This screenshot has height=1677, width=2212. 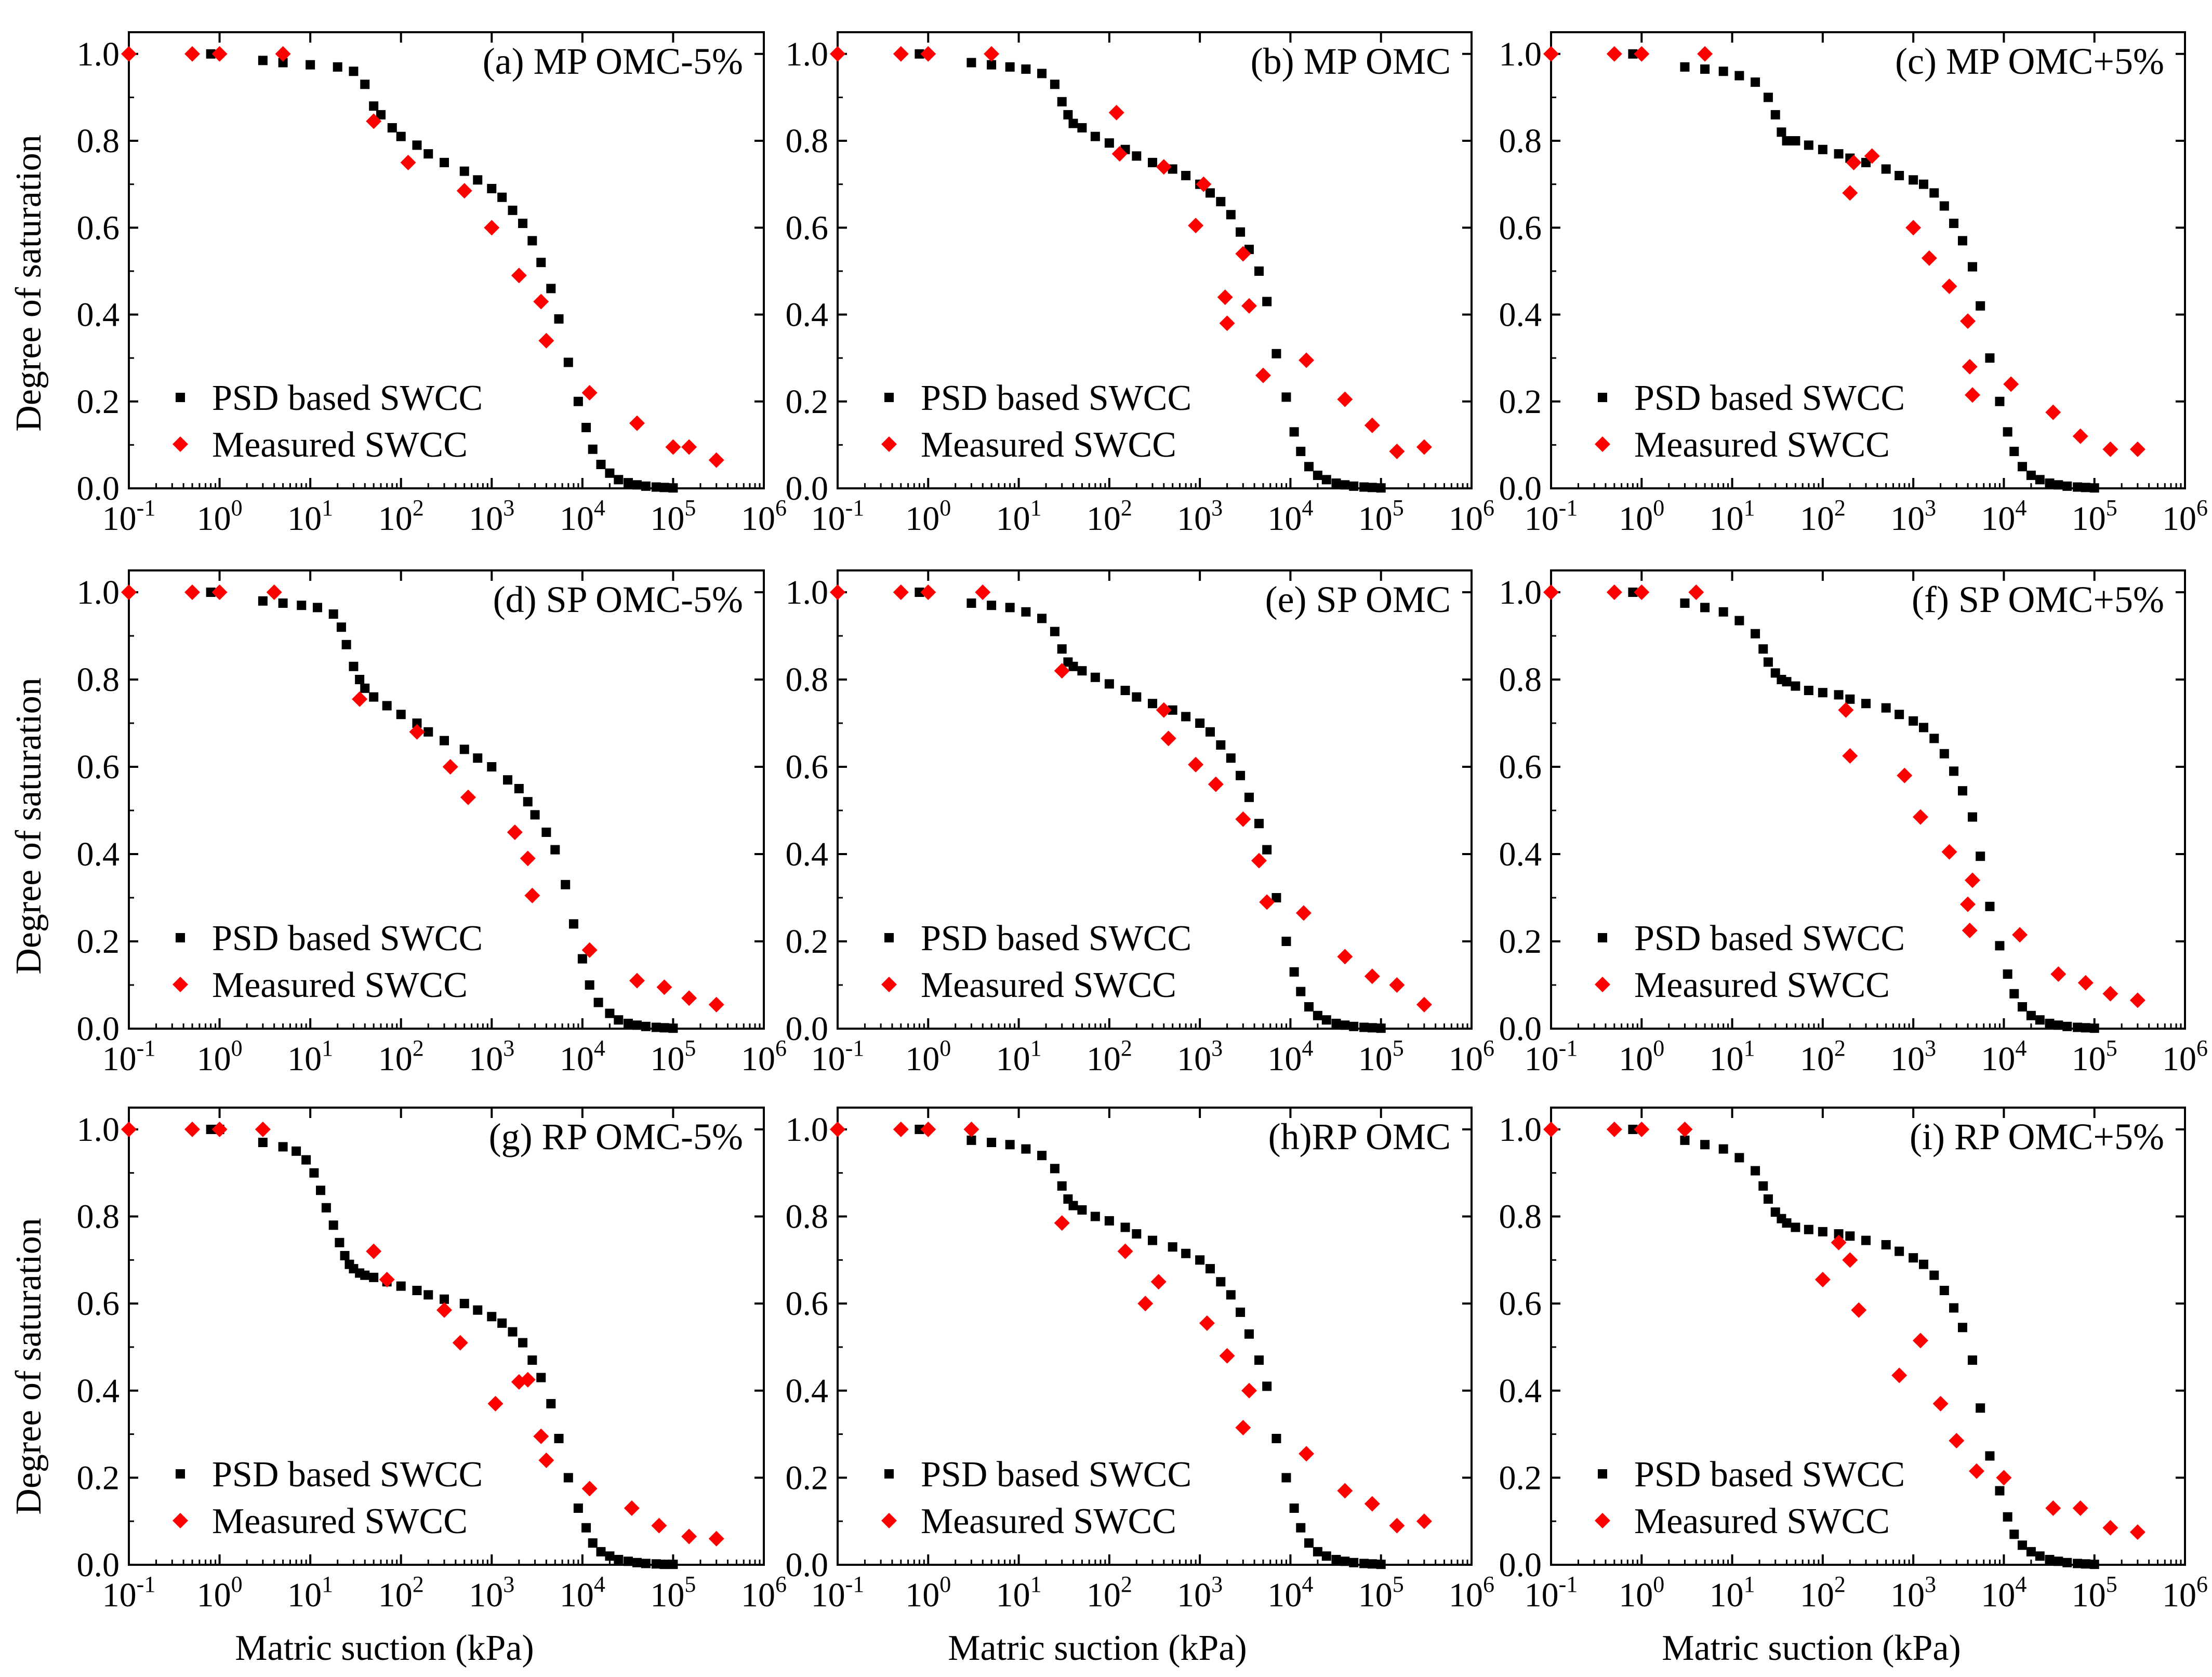 I want to click on chart-5-legend-psd-marker, so click(x=889, y=937).